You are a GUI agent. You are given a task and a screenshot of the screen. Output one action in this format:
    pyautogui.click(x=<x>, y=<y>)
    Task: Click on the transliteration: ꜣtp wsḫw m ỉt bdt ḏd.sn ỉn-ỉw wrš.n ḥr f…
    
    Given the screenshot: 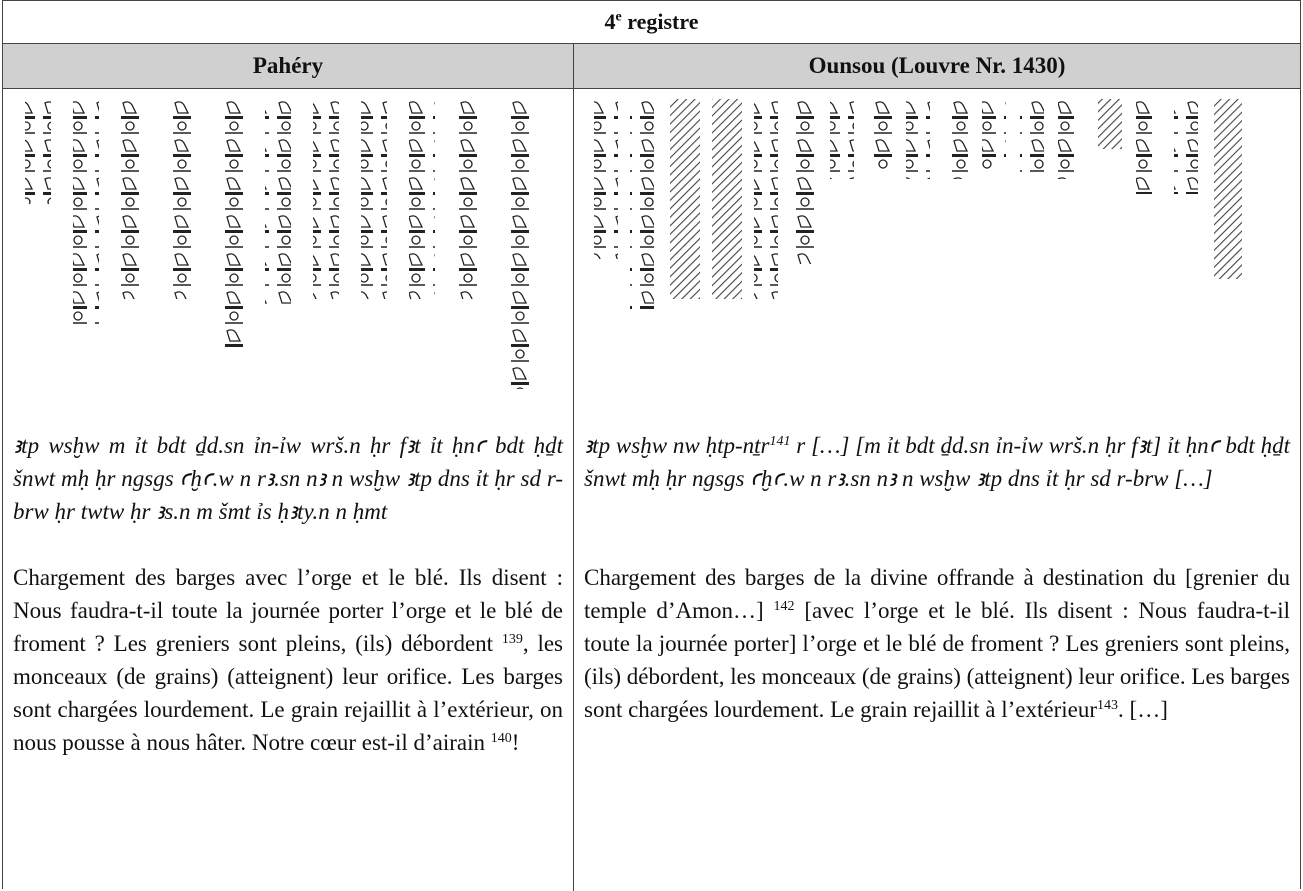 What is the action you would take?
    pyautogui.click(x=288, y=495)
    